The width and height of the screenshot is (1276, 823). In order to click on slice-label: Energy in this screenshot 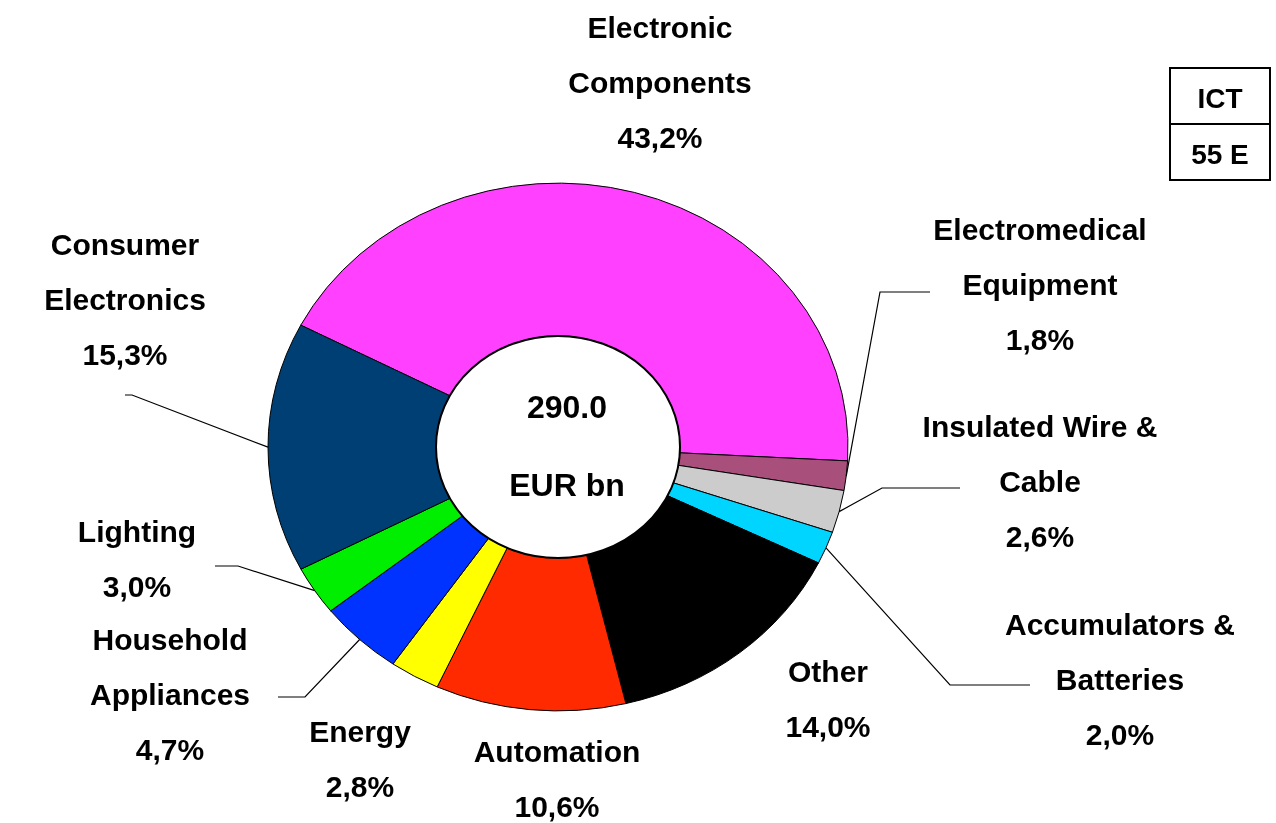, I will do `click(360, 731)`.